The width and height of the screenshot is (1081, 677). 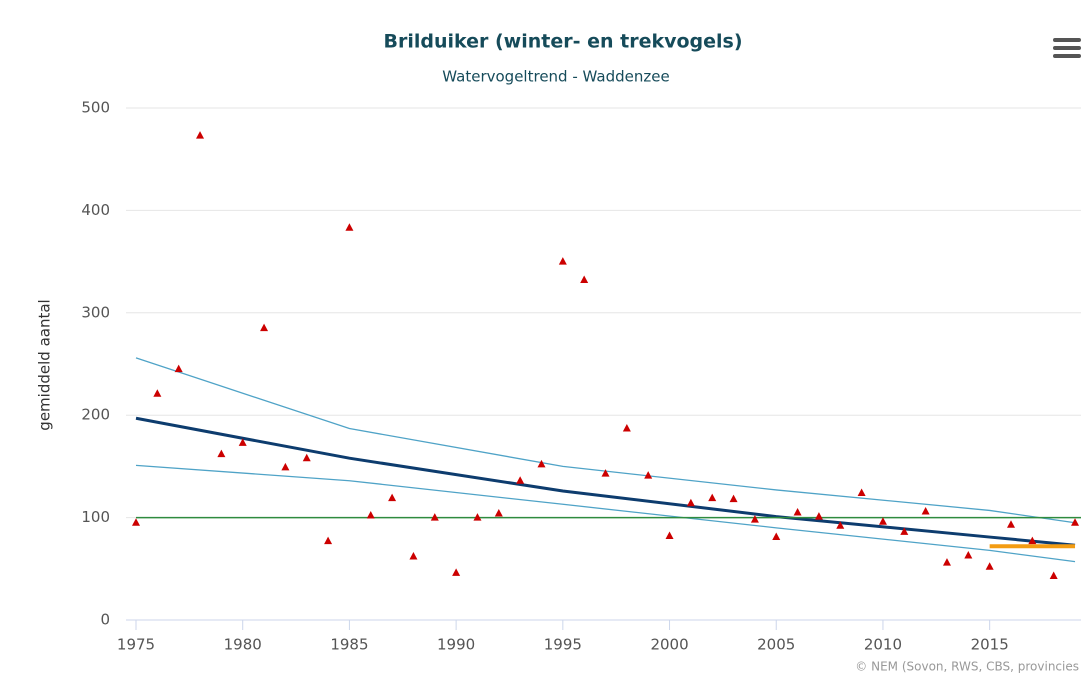 I want to click on chart-subtitle: Watervogeltrend - Waddenzee, so click(x=555, y=77).